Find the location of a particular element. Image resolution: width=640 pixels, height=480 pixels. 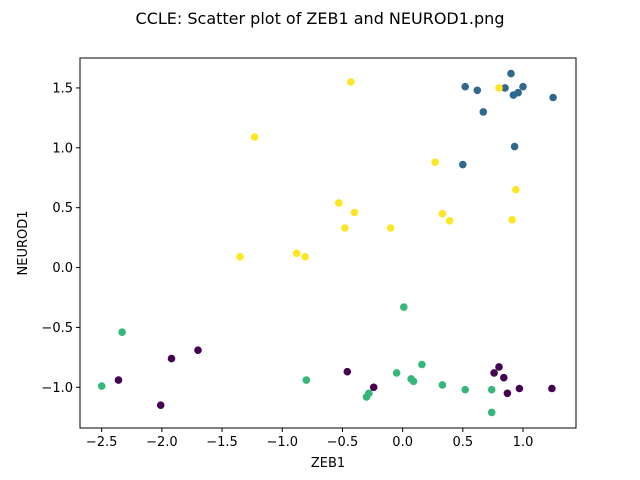

x-axis: −2.5 −2.0 −1.5 −1.0 −0.5 0.0 0.5 1.0 is located at coordinates (309, 439).